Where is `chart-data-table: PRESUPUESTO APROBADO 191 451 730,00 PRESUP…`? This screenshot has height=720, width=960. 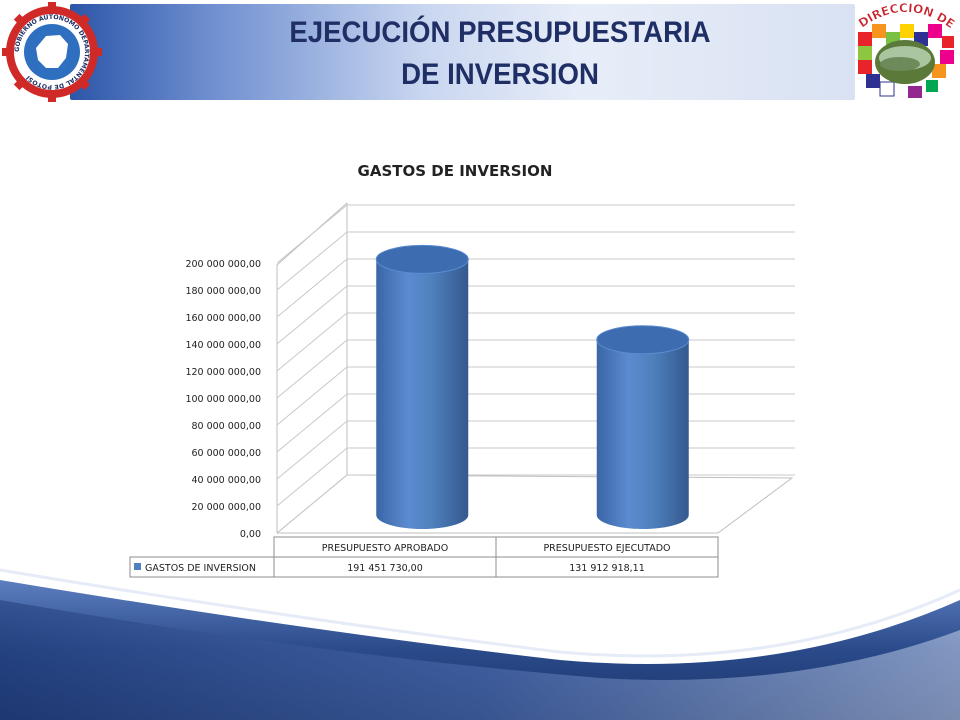
chart-data-table: PRESUPUESTO APROBADO 191 451 730,00 PRESUP… is located at coordinates (424, 557).